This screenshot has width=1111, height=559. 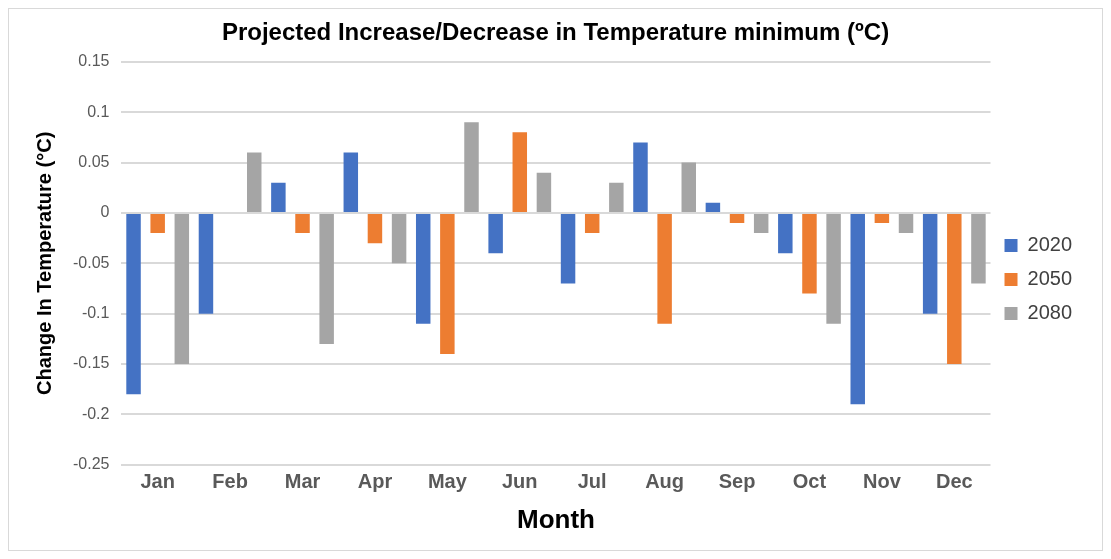 I want to click on legend-label: 2020, so click(x=1050, y=244).